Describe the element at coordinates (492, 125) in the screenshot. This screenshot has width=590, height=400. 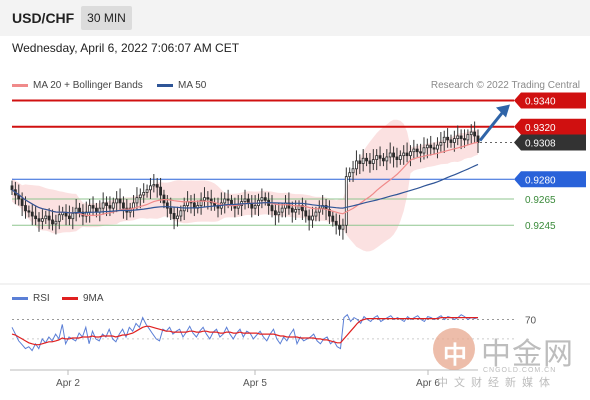
I see `forecast-arrow-shaft` at that location.